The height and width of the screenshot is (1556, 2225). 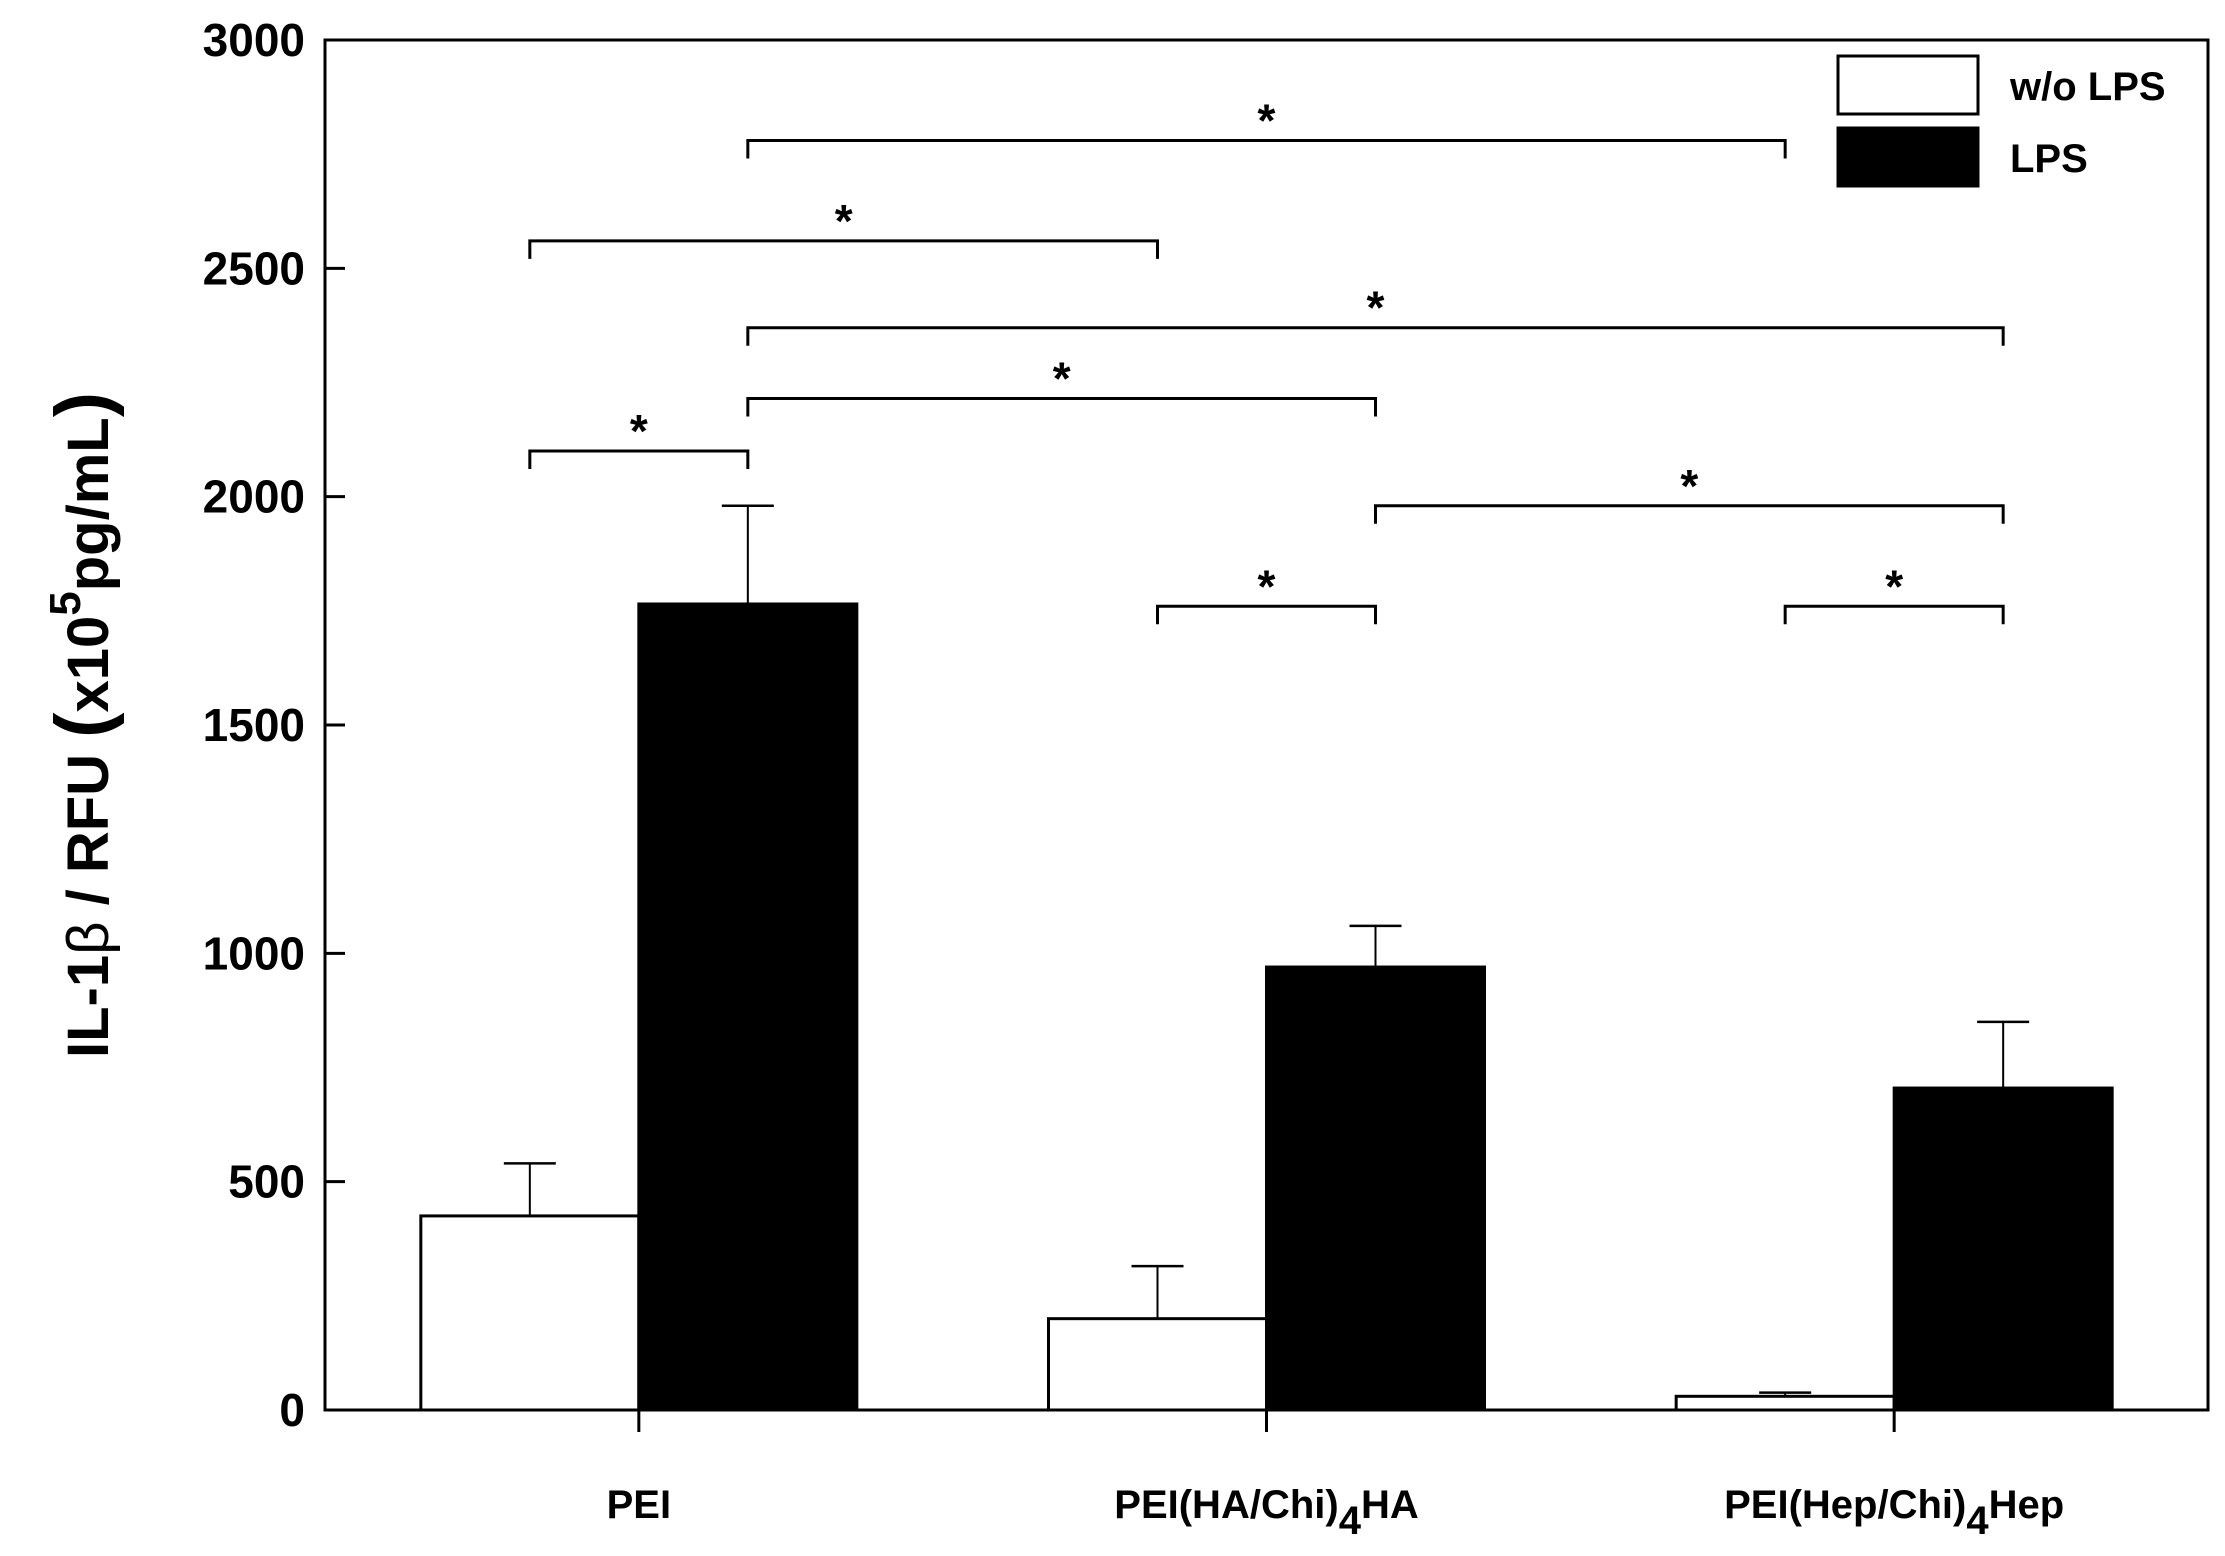 I want to click on significance-star-6: *, so click(x=1267, y=586).